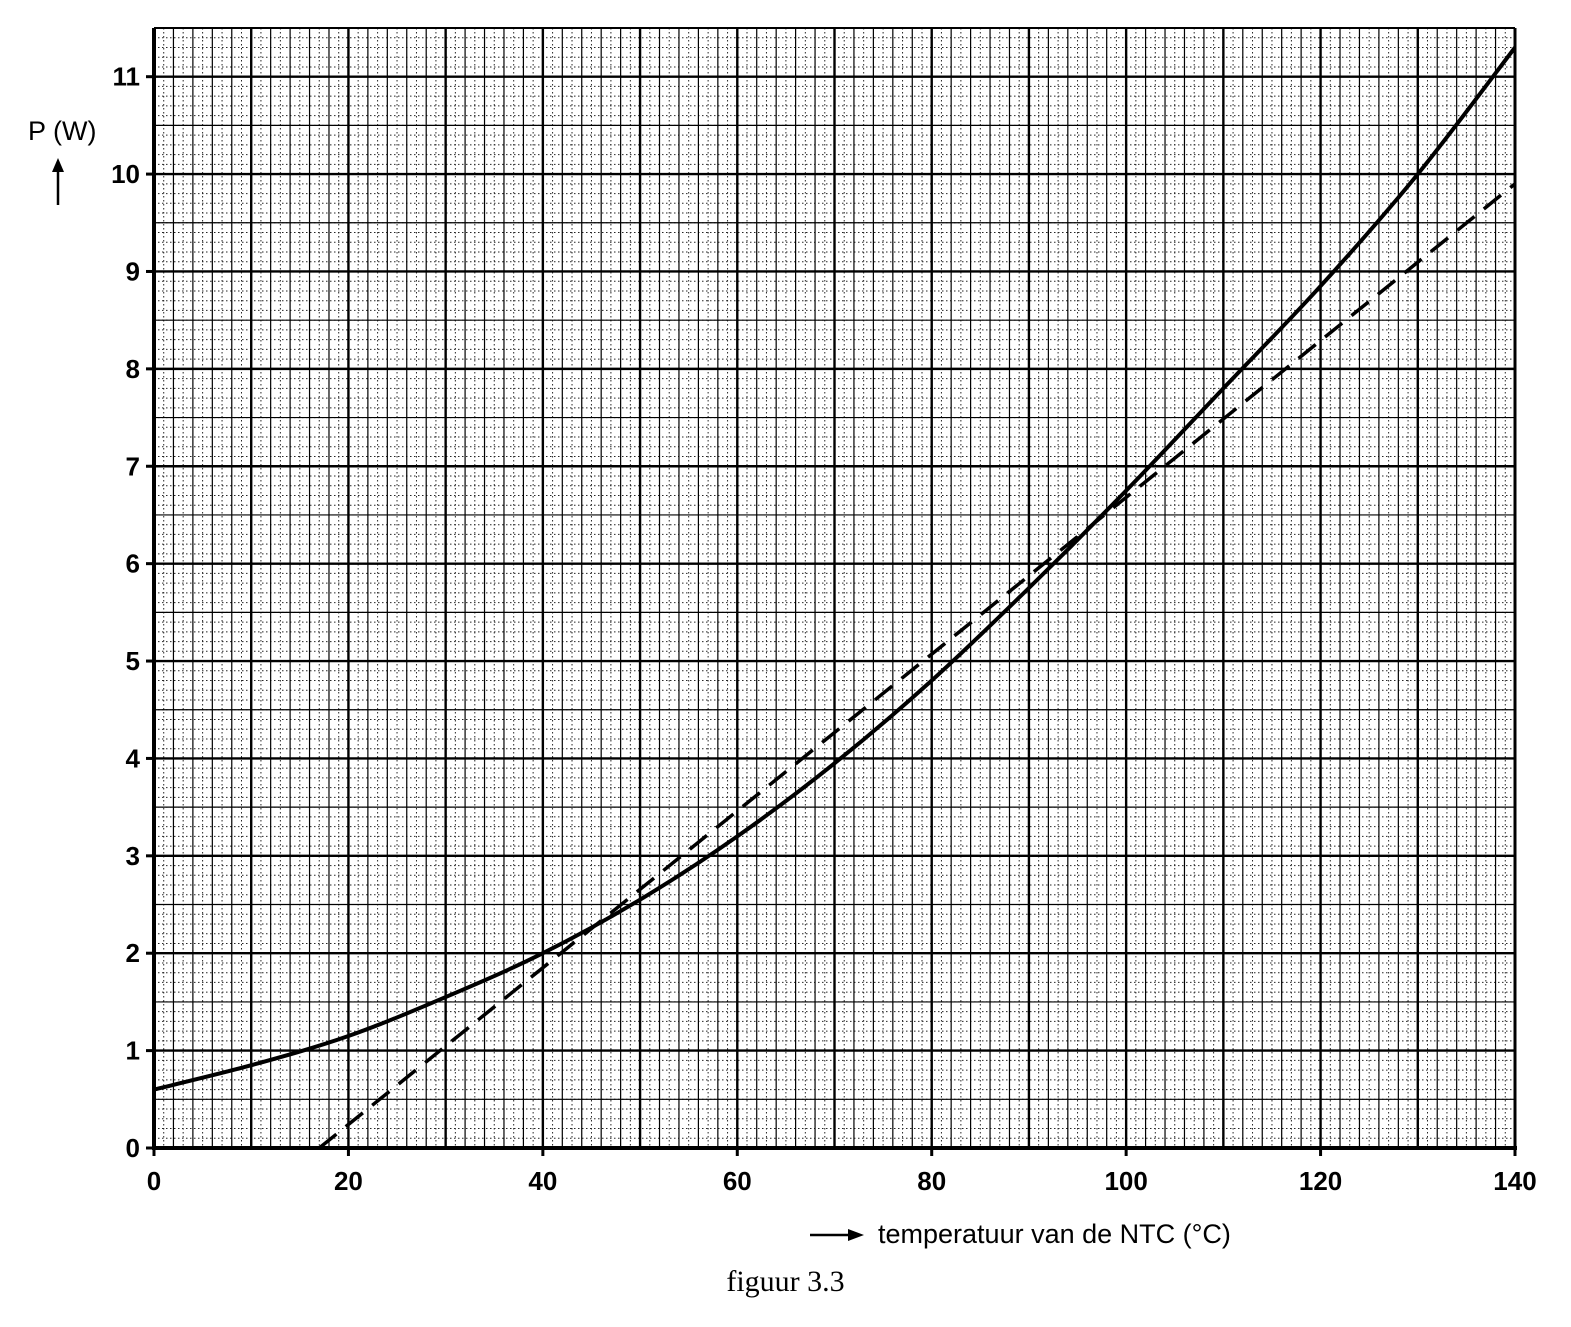 Image resolution: width=1571 pixels, height=1327 pixels. I want to click on x-tick-label: 140, so click(1514, 1181).